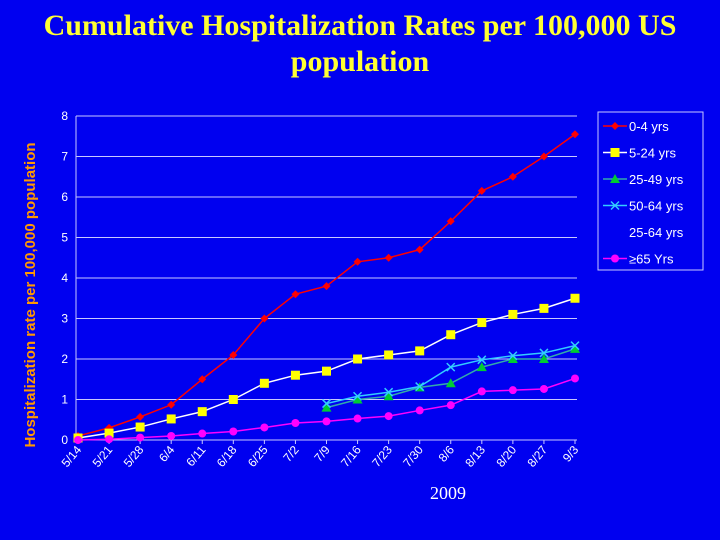 This screenshot has height=540, width=720. Describe the element at coordinates (652, 153) in the screenshot. I see `legend-label: 5-24 yrs` at that location.